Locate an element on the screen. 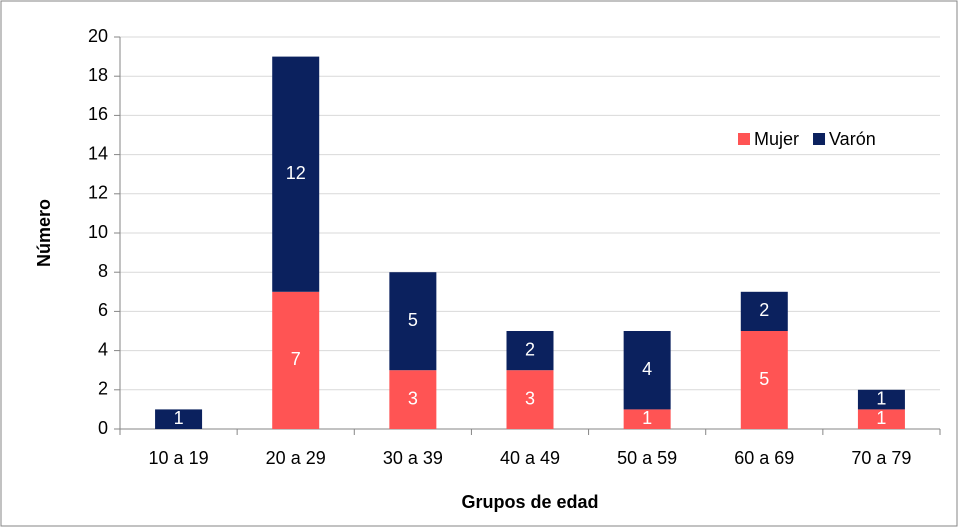 Image resolution: width=958 pixels, height=532 pixels. y-tick-label: 2 is located at coordinates (103, 389).